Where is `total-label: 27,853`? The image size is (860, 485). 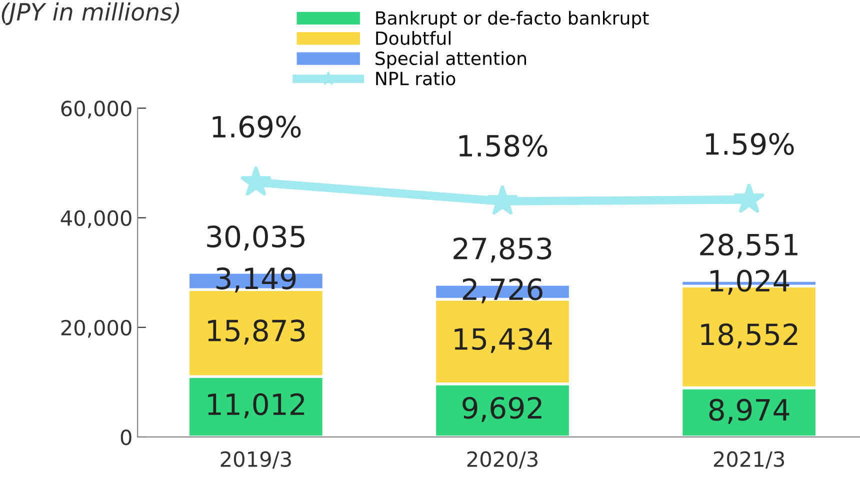 total-label: 27,853 is located at coordinates (503, 249).